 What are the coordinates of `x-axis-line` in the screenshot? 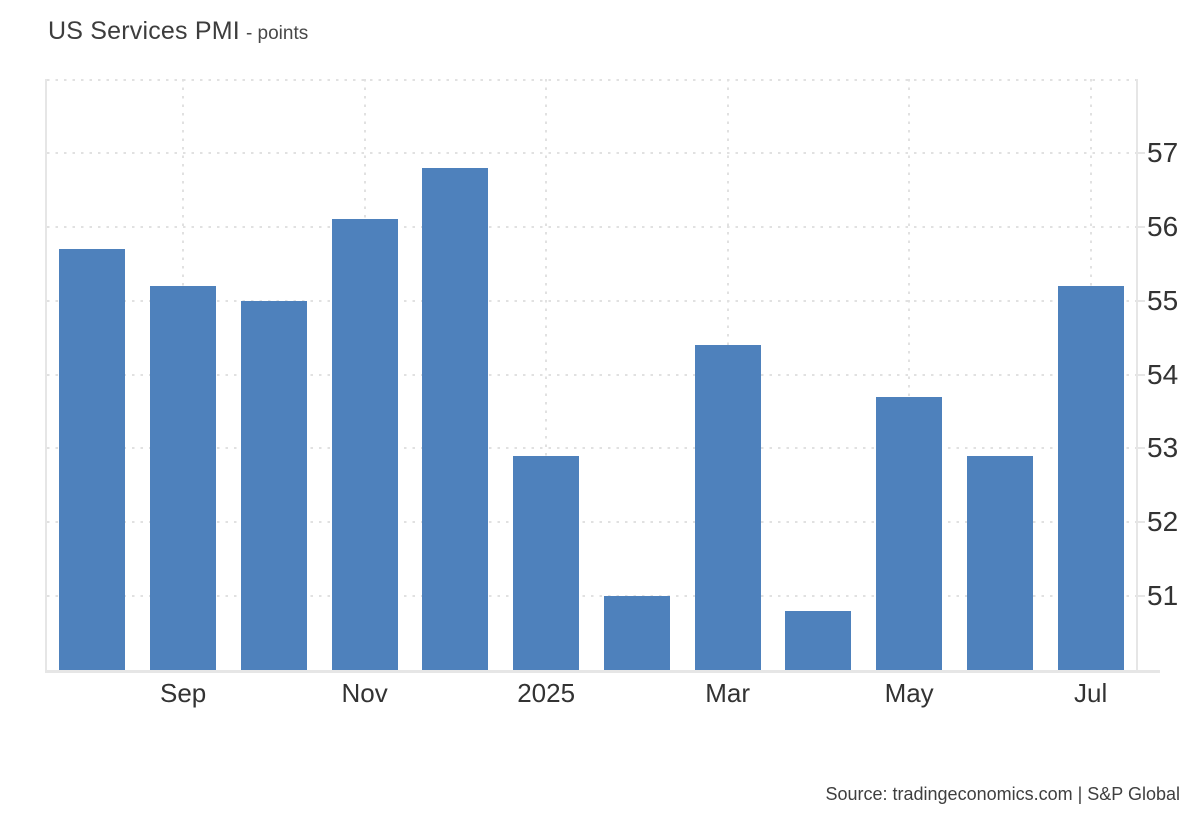 It's located at (602, 671).